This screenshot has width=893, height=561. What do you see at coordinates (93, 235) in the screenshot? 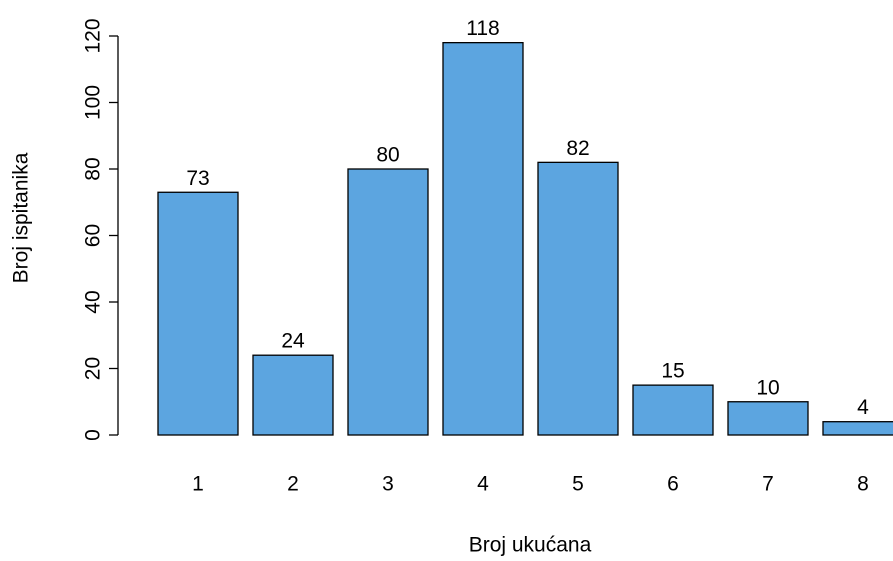
I see `y-tick-label: 60` at bounding box center [93, 235].